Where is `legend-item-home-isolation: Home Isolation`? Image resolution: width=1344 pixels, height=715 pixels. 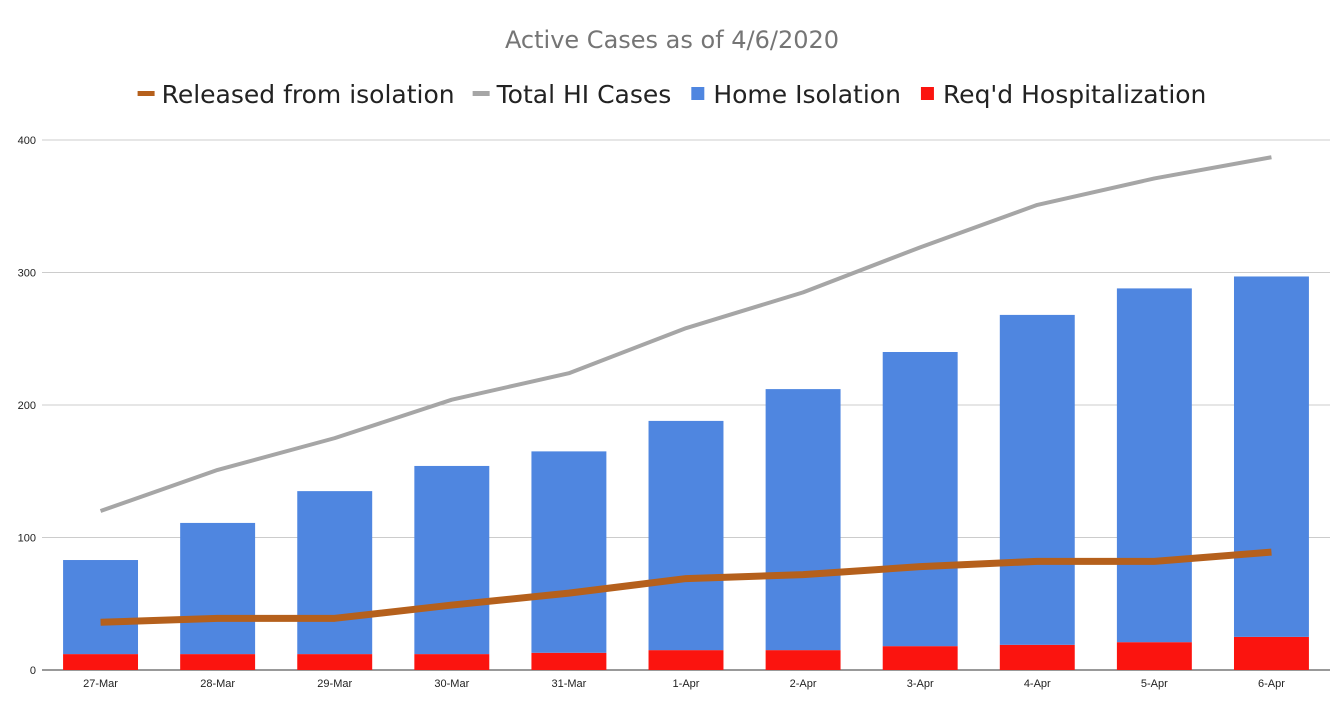 legend-item-home-isolation: Home Isolation is located at coordinates (796, 94).